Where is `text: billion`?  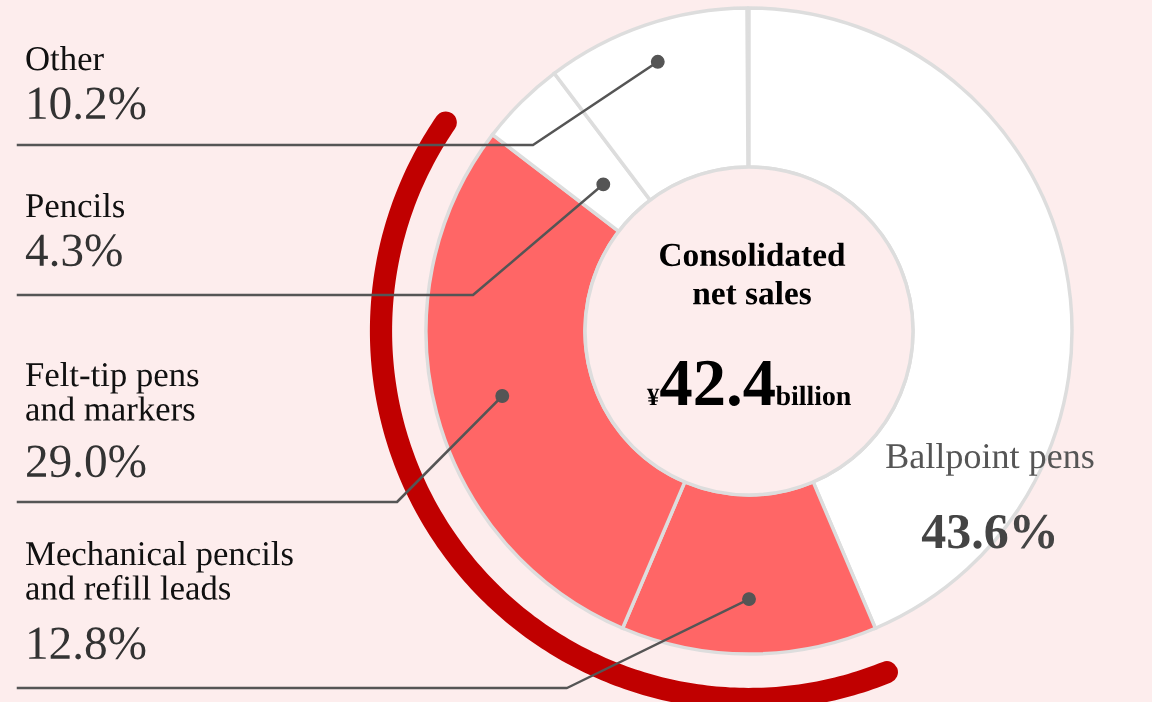 text: billion is located at coordinates (813, 395).